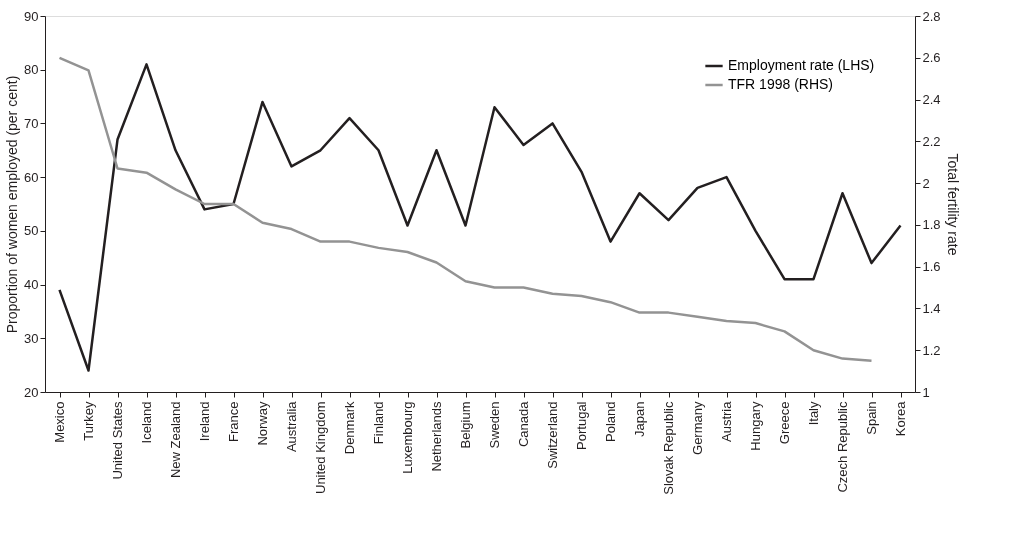 The height and width of the screenshot is (543, 1019). Describe the element at coordinates (900, 418) in the screenshot. I see `x-tick-label: Korea` at that location.